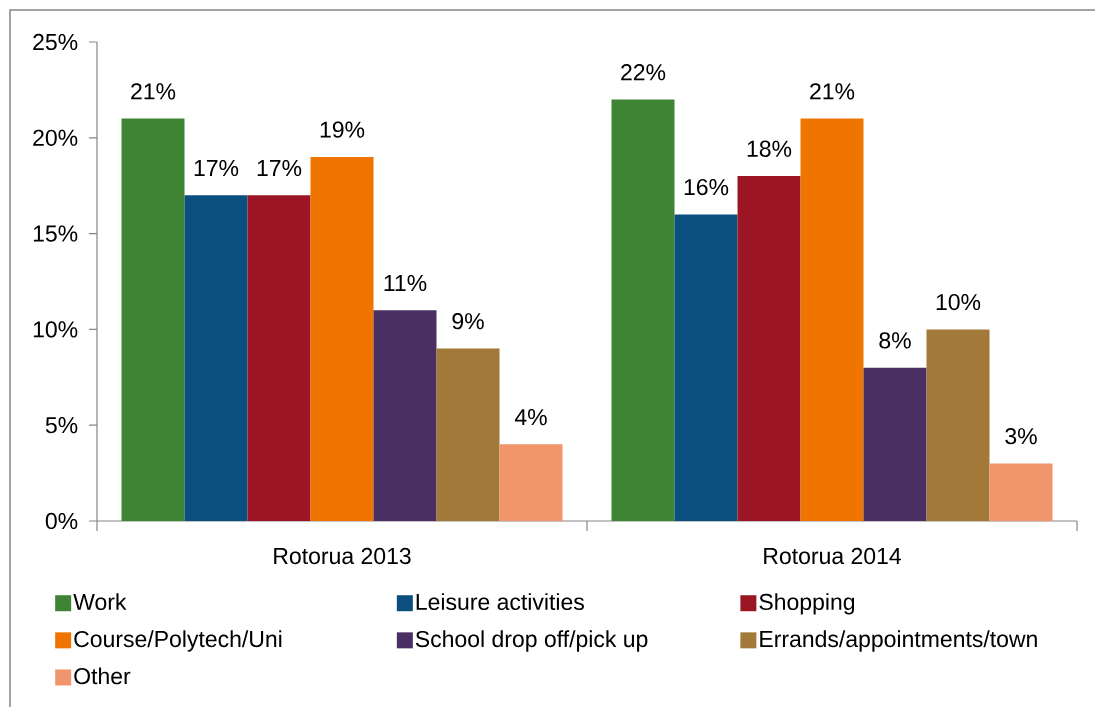  What do you see at coordinates (898, 641) in the screenshot?
I see `legend-label: Errands/appointments/town` at bounding box center [898, 641].